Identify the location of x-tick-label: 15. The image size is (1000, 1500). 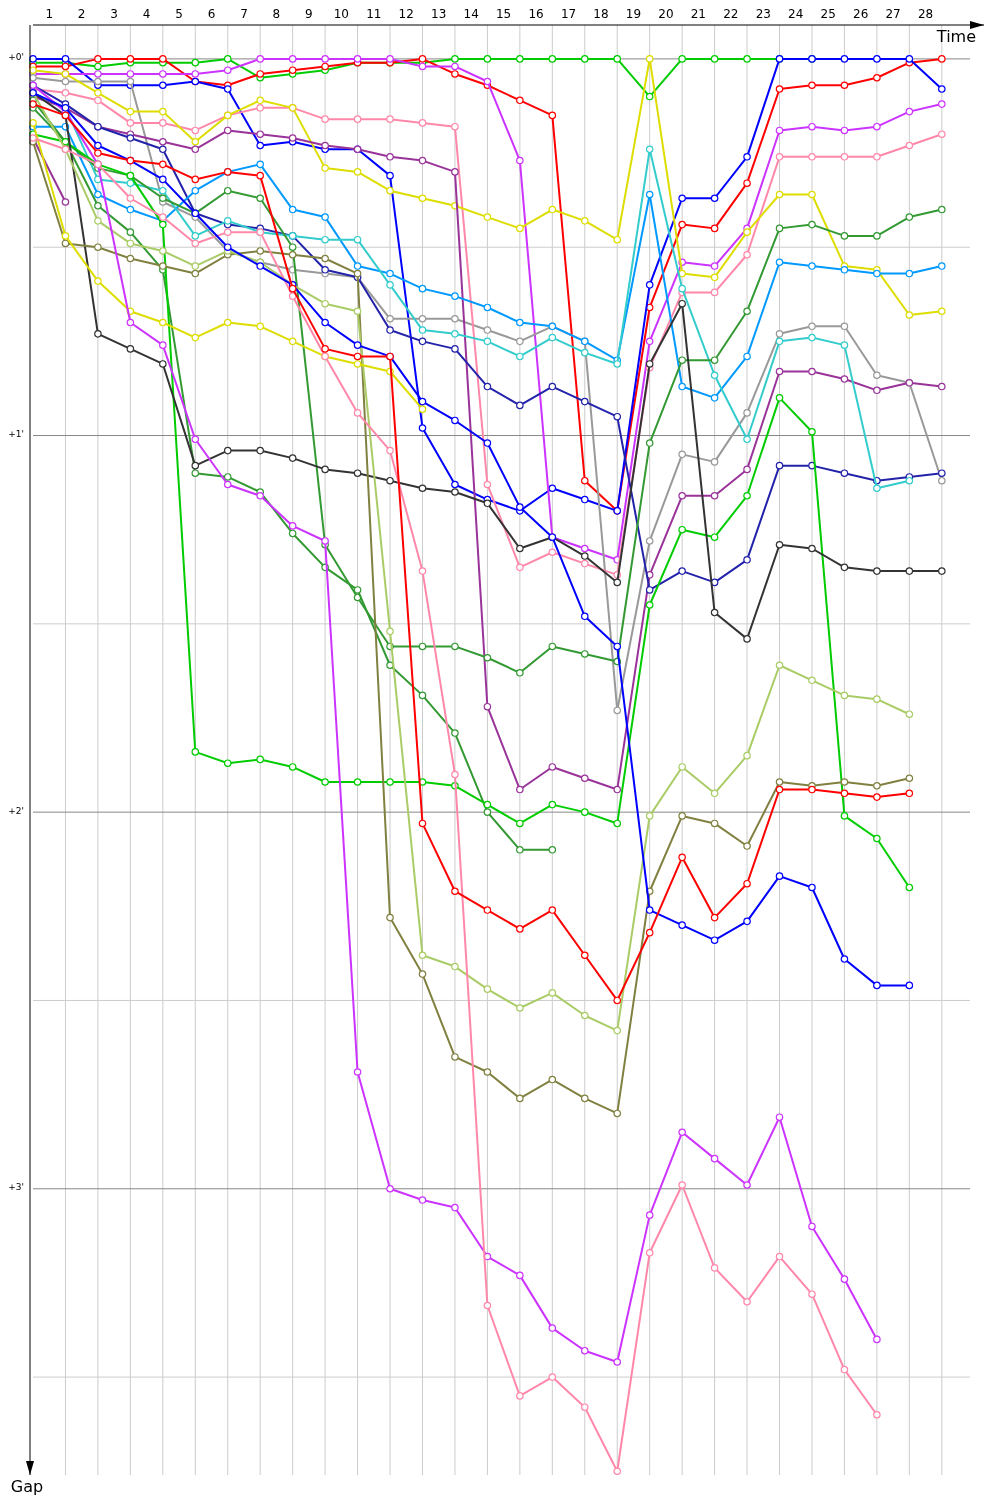
(503, 14).